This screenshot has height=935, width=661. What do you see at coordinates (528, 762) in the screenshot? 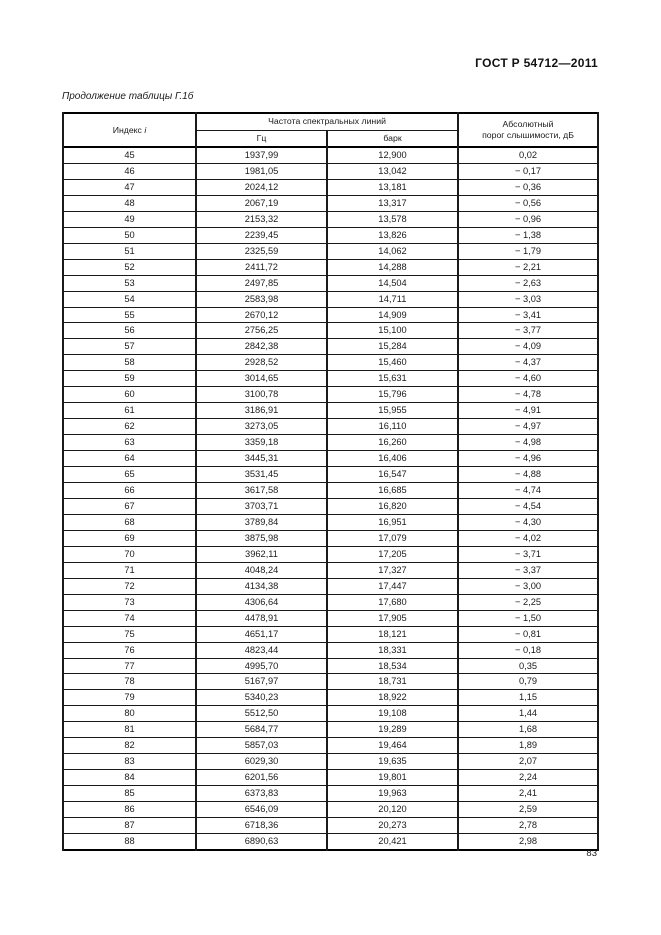
I see `threshold-cell: 2,07` at bounding box center [528, 762].